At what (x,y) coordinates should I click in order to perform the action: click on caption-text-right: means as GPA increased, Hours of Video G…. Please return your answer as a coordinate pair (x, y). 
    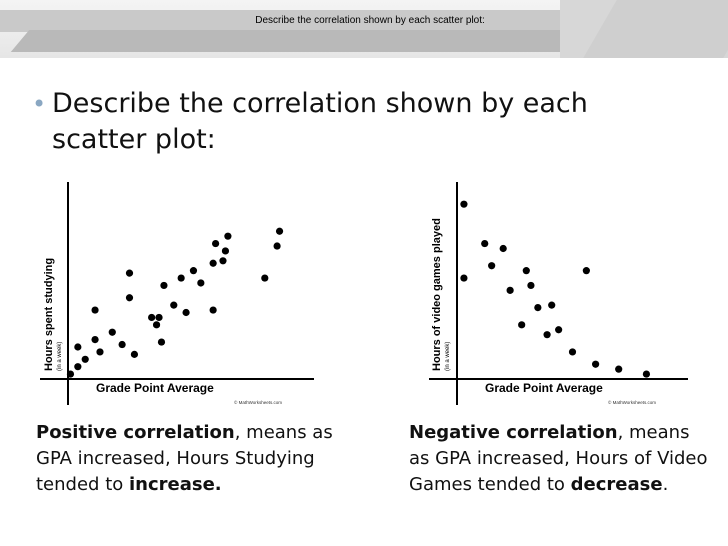
    Looking at the image, I should click on (558, 458).